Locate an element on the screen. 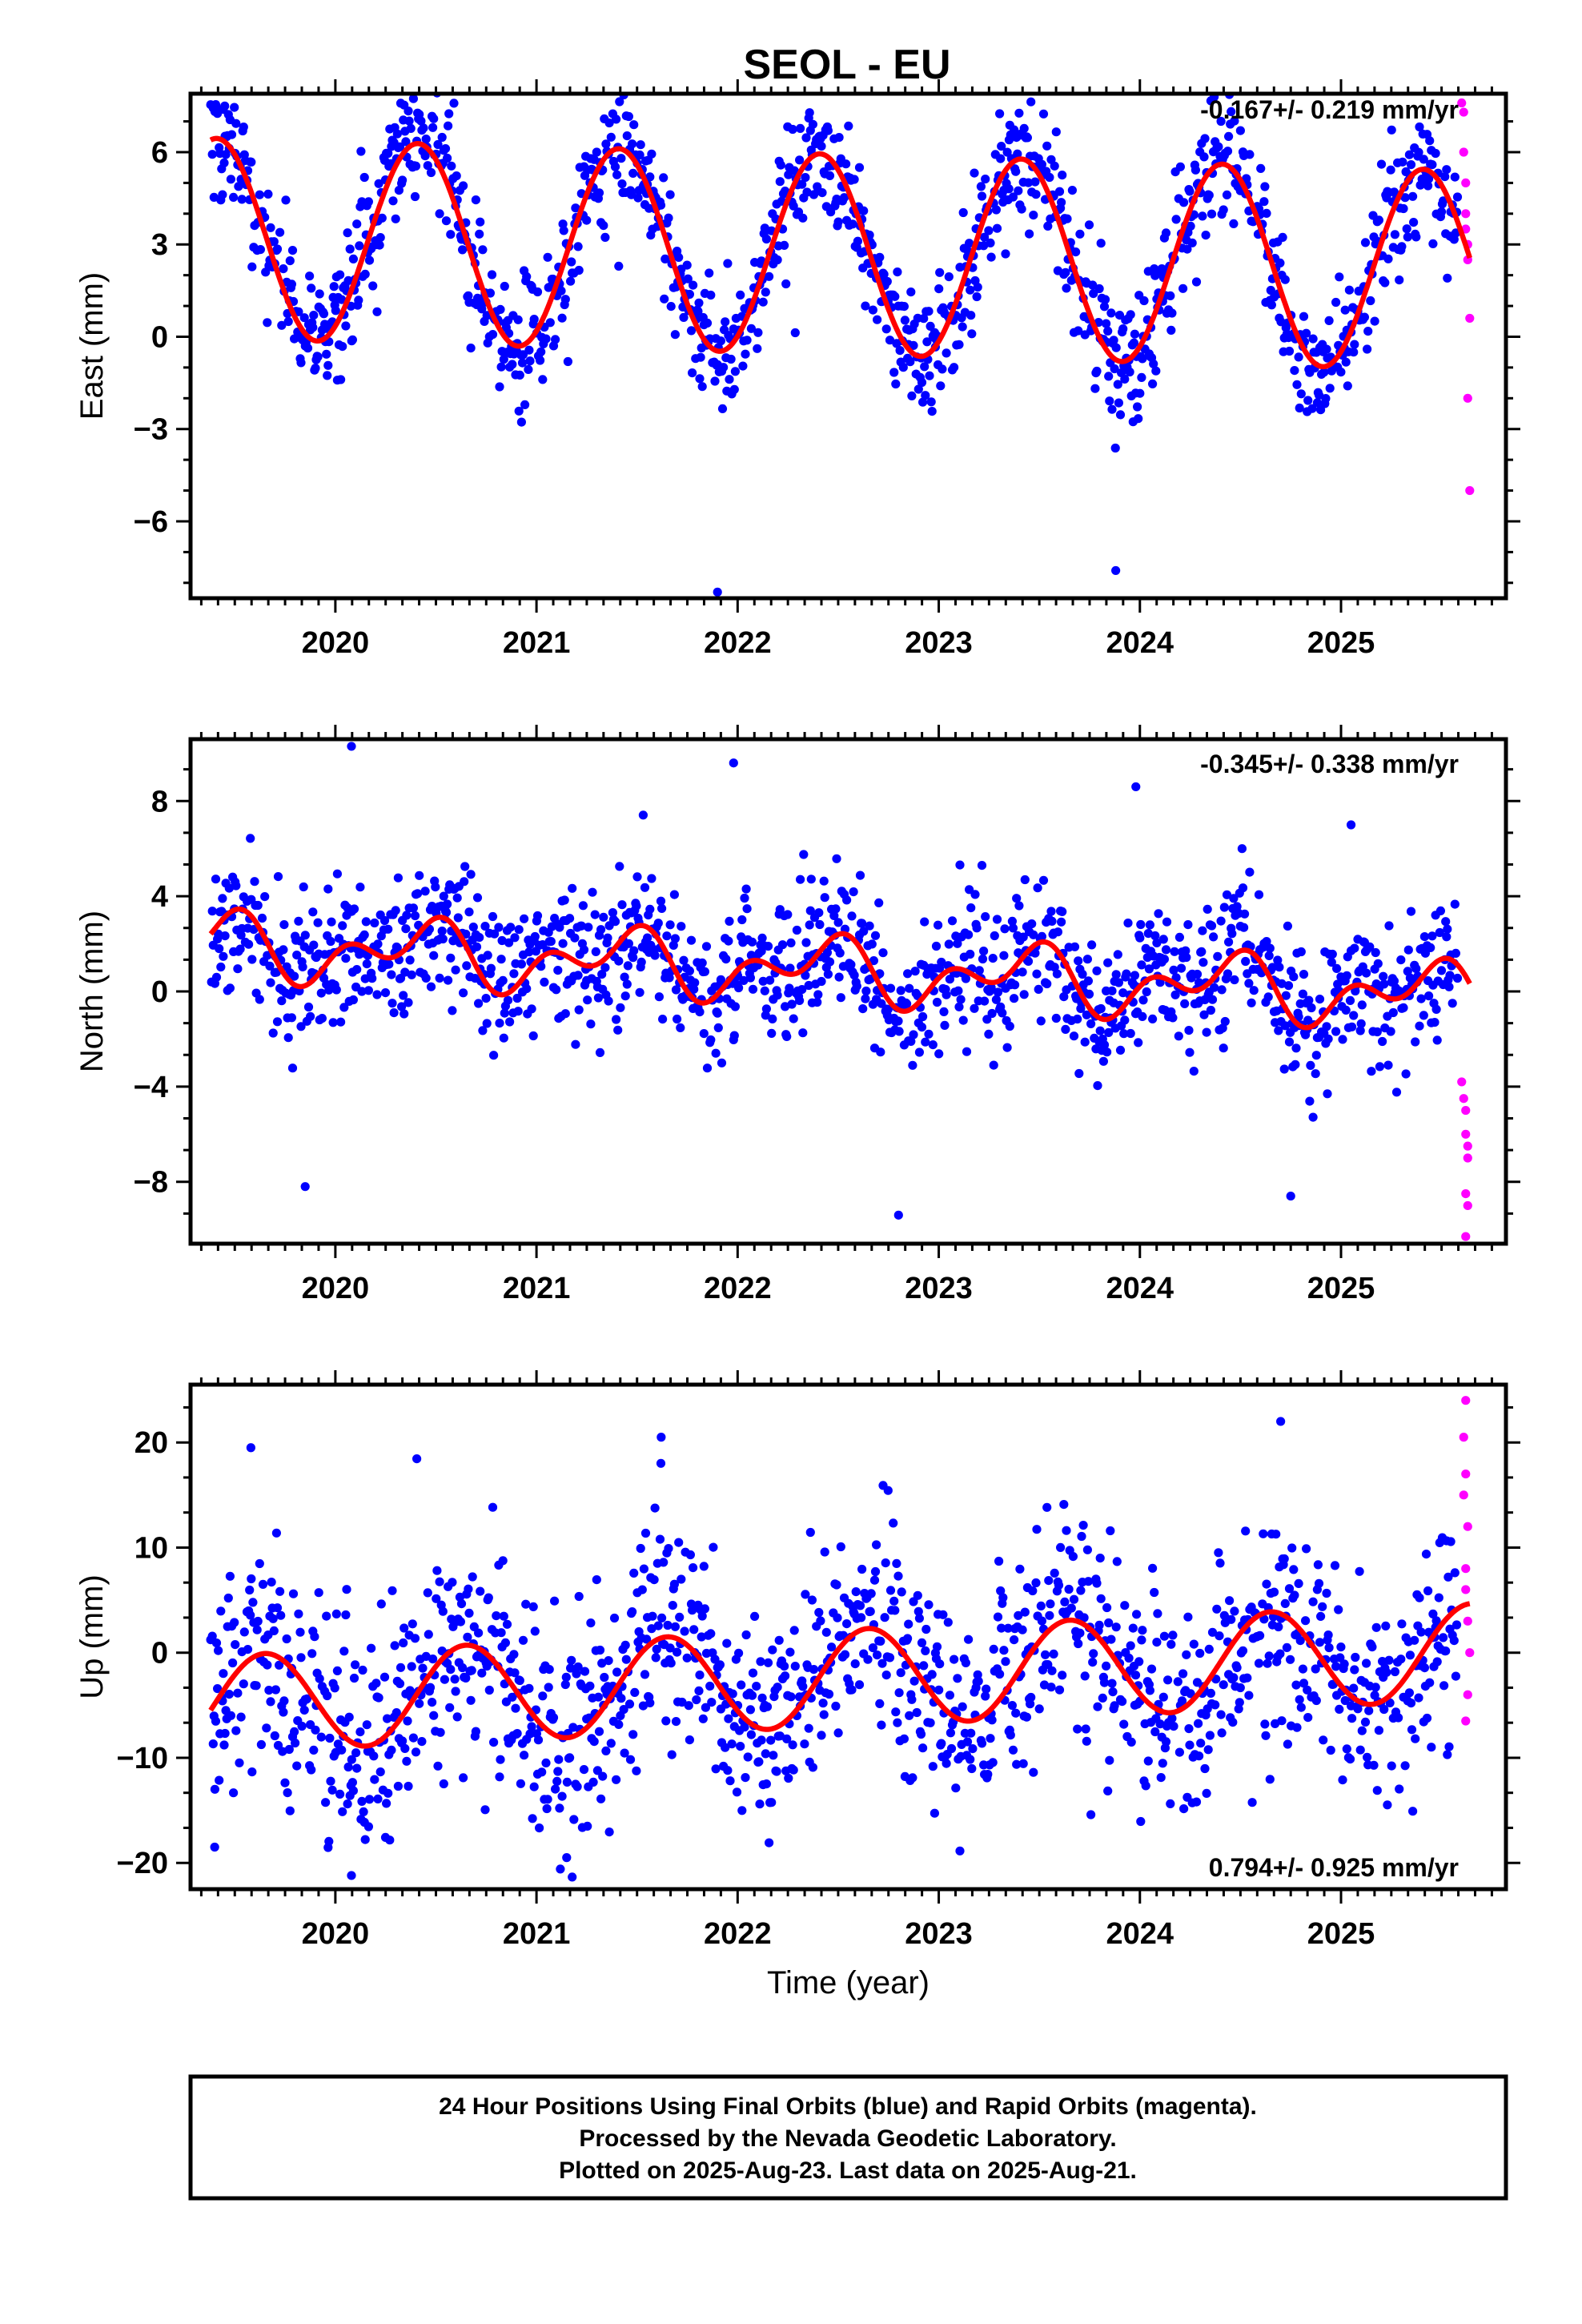 Image resolution: width=1582 pixels, height=2324 pixels. x-tick-label: 2025 is located at coordinates (1341, 1934).